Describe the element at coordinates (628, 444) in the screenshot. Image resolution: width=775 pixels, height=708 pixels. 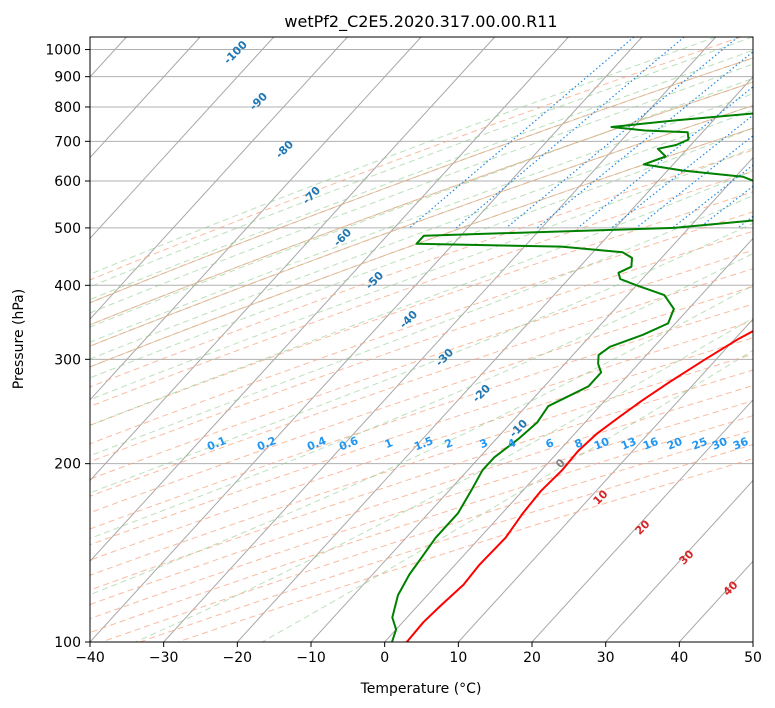
I see `mixing-ratio-label: 13` at that location.